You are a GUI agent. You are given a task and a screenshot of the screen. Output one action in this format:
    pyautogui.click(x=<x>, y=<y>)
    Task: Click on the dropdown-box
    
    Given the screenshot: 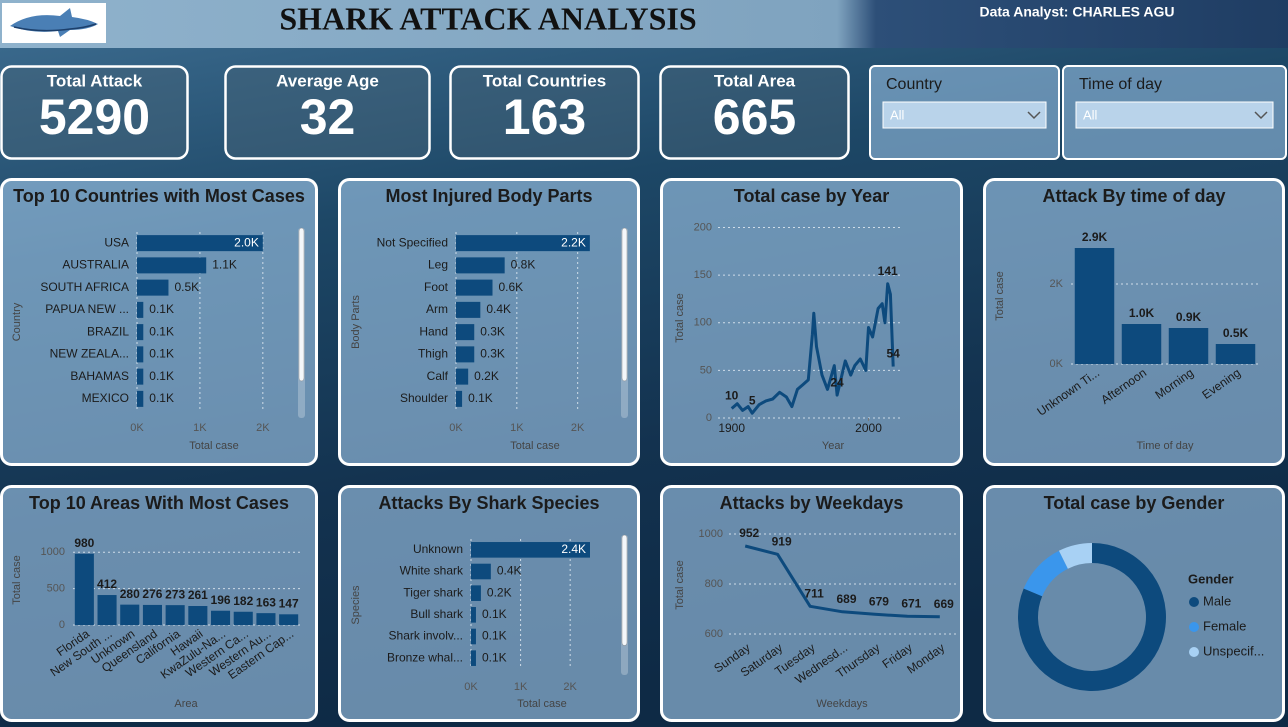 What is the action you would take?
    pyautogui.click(x=964, y=115)
    